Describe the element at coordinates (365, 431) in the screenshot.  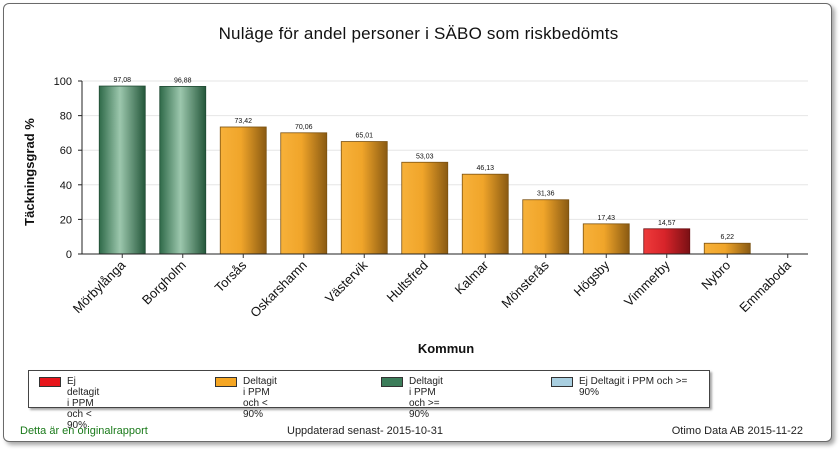
I see `footer-updated: Uppdaterad senast- 2015-10-31` at that location.